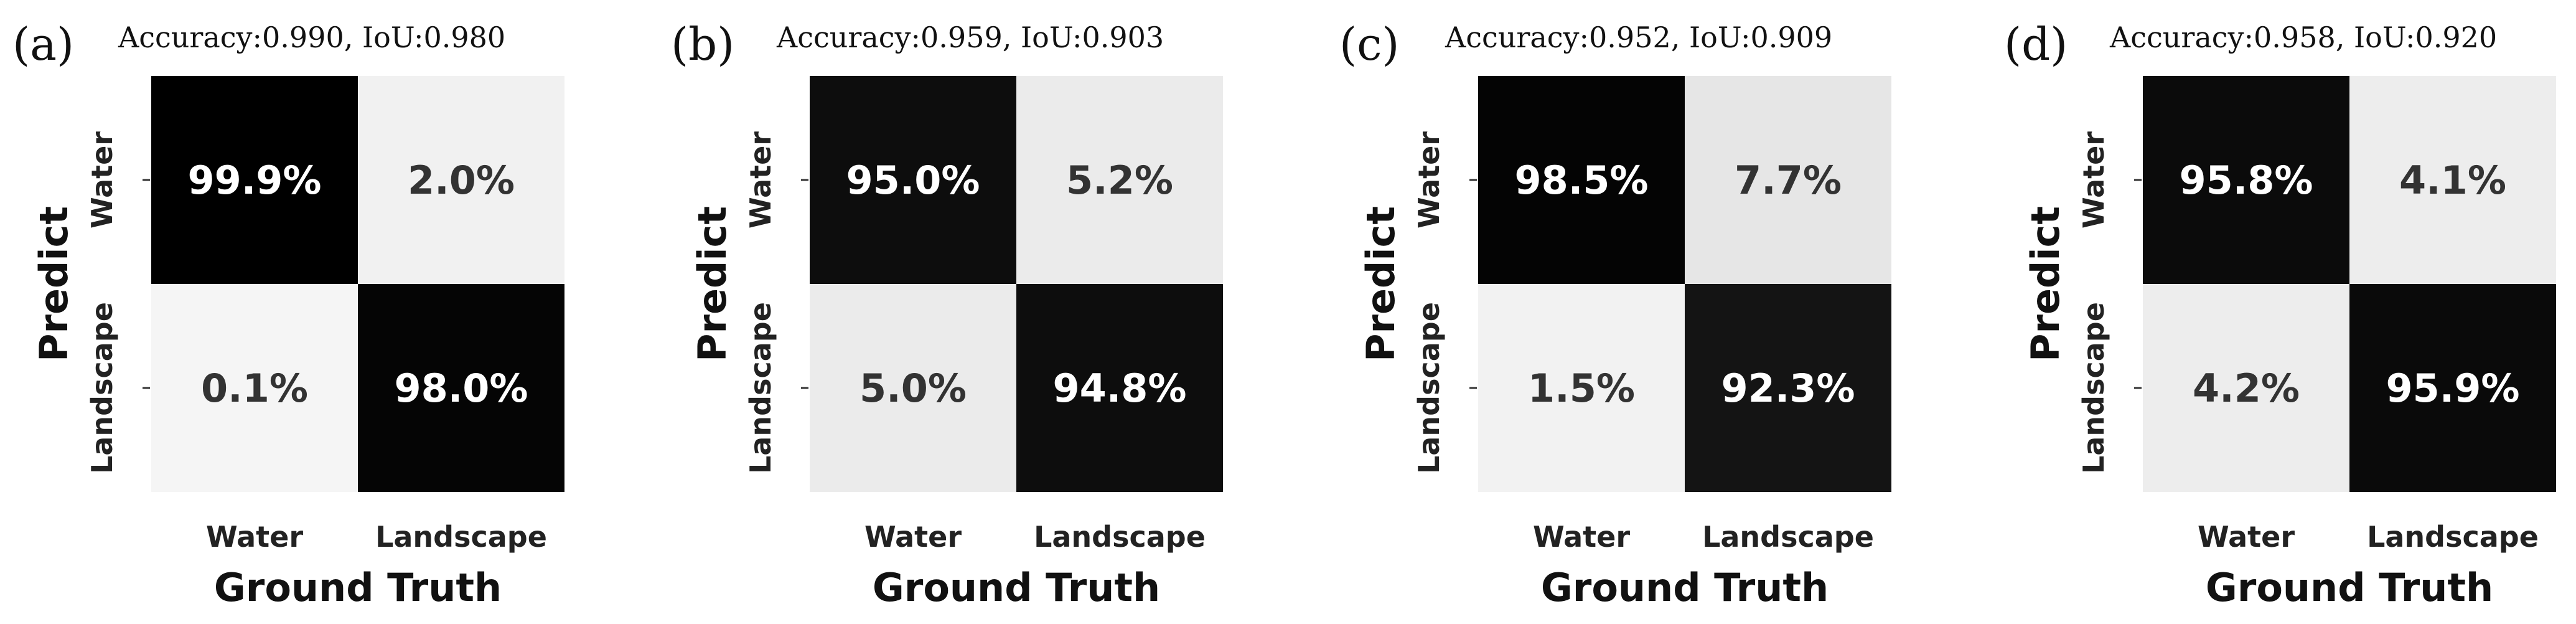 The image size is (2576, 624). I want to click on cell-value-label: 99.9%, so click(254, 181).